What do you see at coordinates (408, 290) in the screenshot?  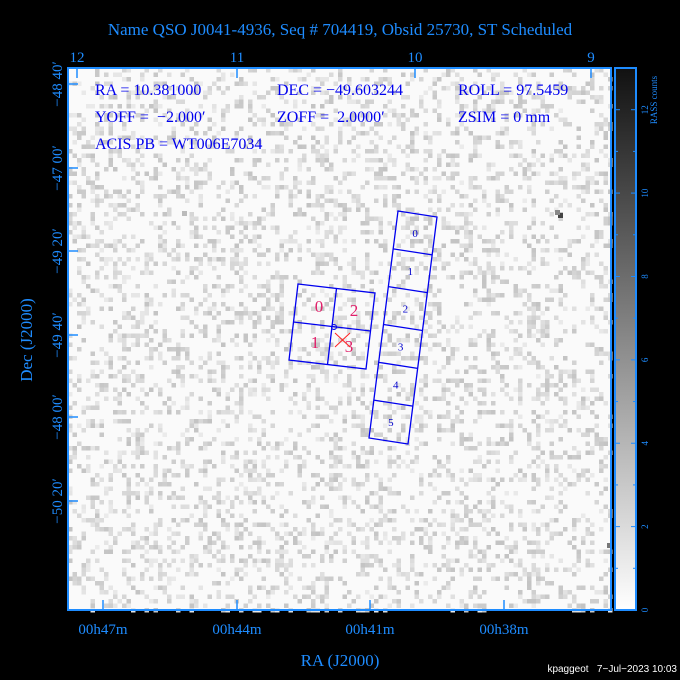 I see `acis-s-divider` at bounding box center [408, 290].